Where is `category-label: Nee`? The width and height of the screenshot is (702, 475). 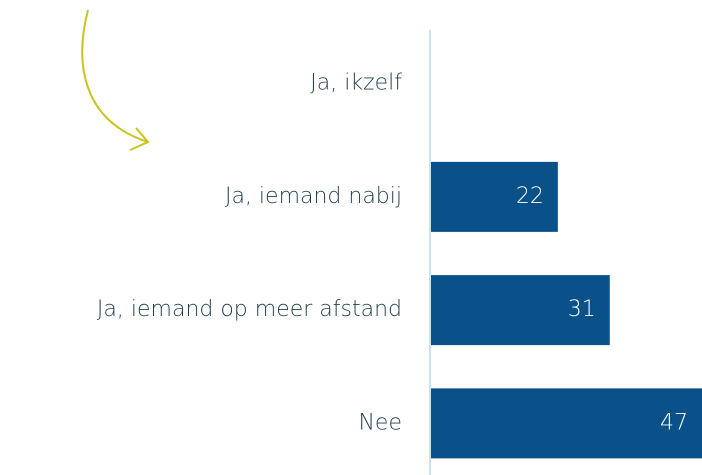 category-label: Nee is located at coordinates (380, 422).